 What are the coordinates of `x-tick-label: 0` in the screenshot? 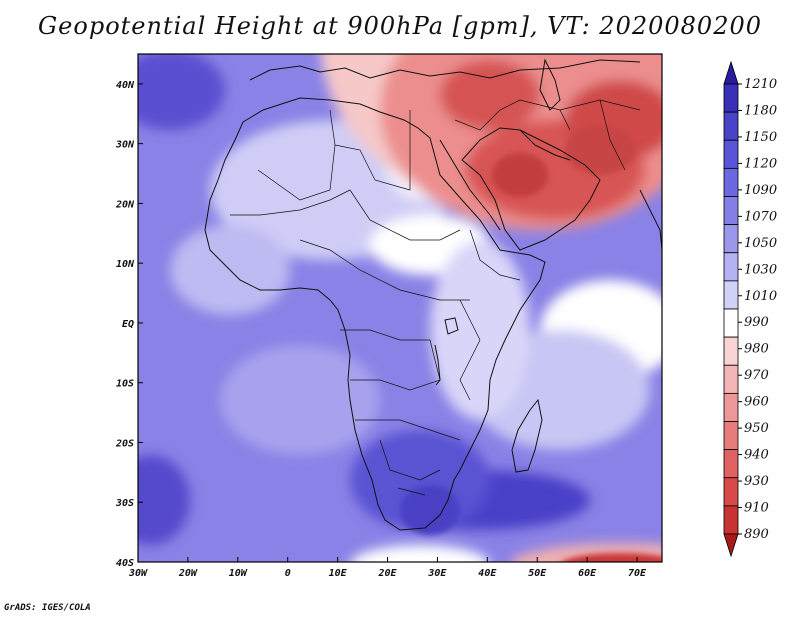 It's located at (288, 573).